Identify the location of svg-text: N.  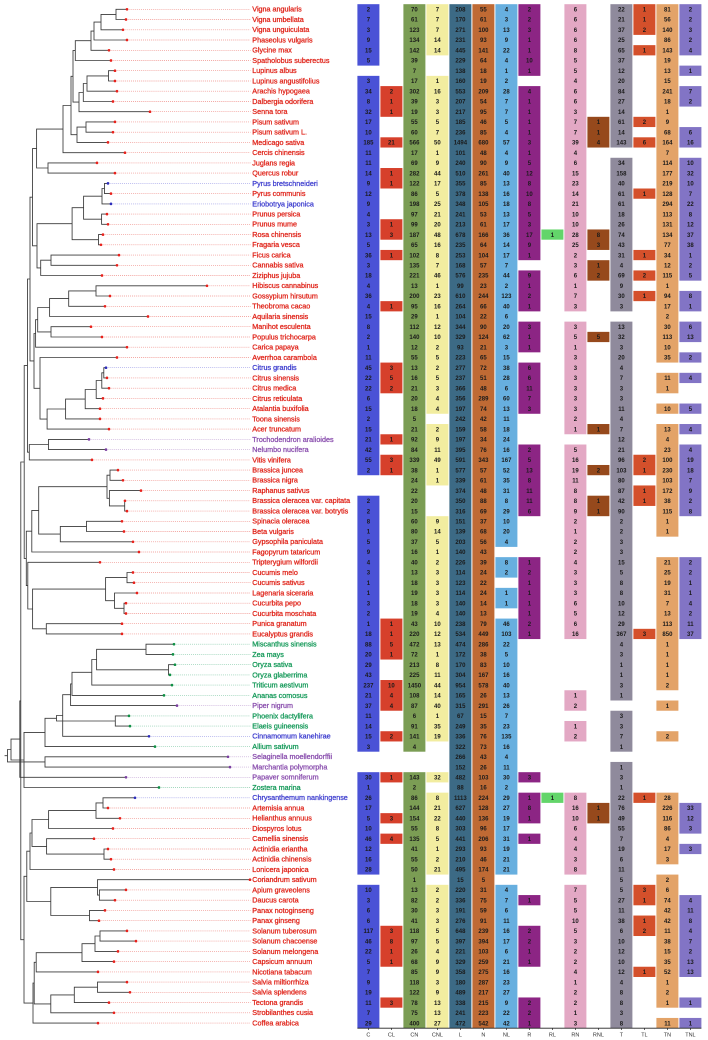
(483, 1035).